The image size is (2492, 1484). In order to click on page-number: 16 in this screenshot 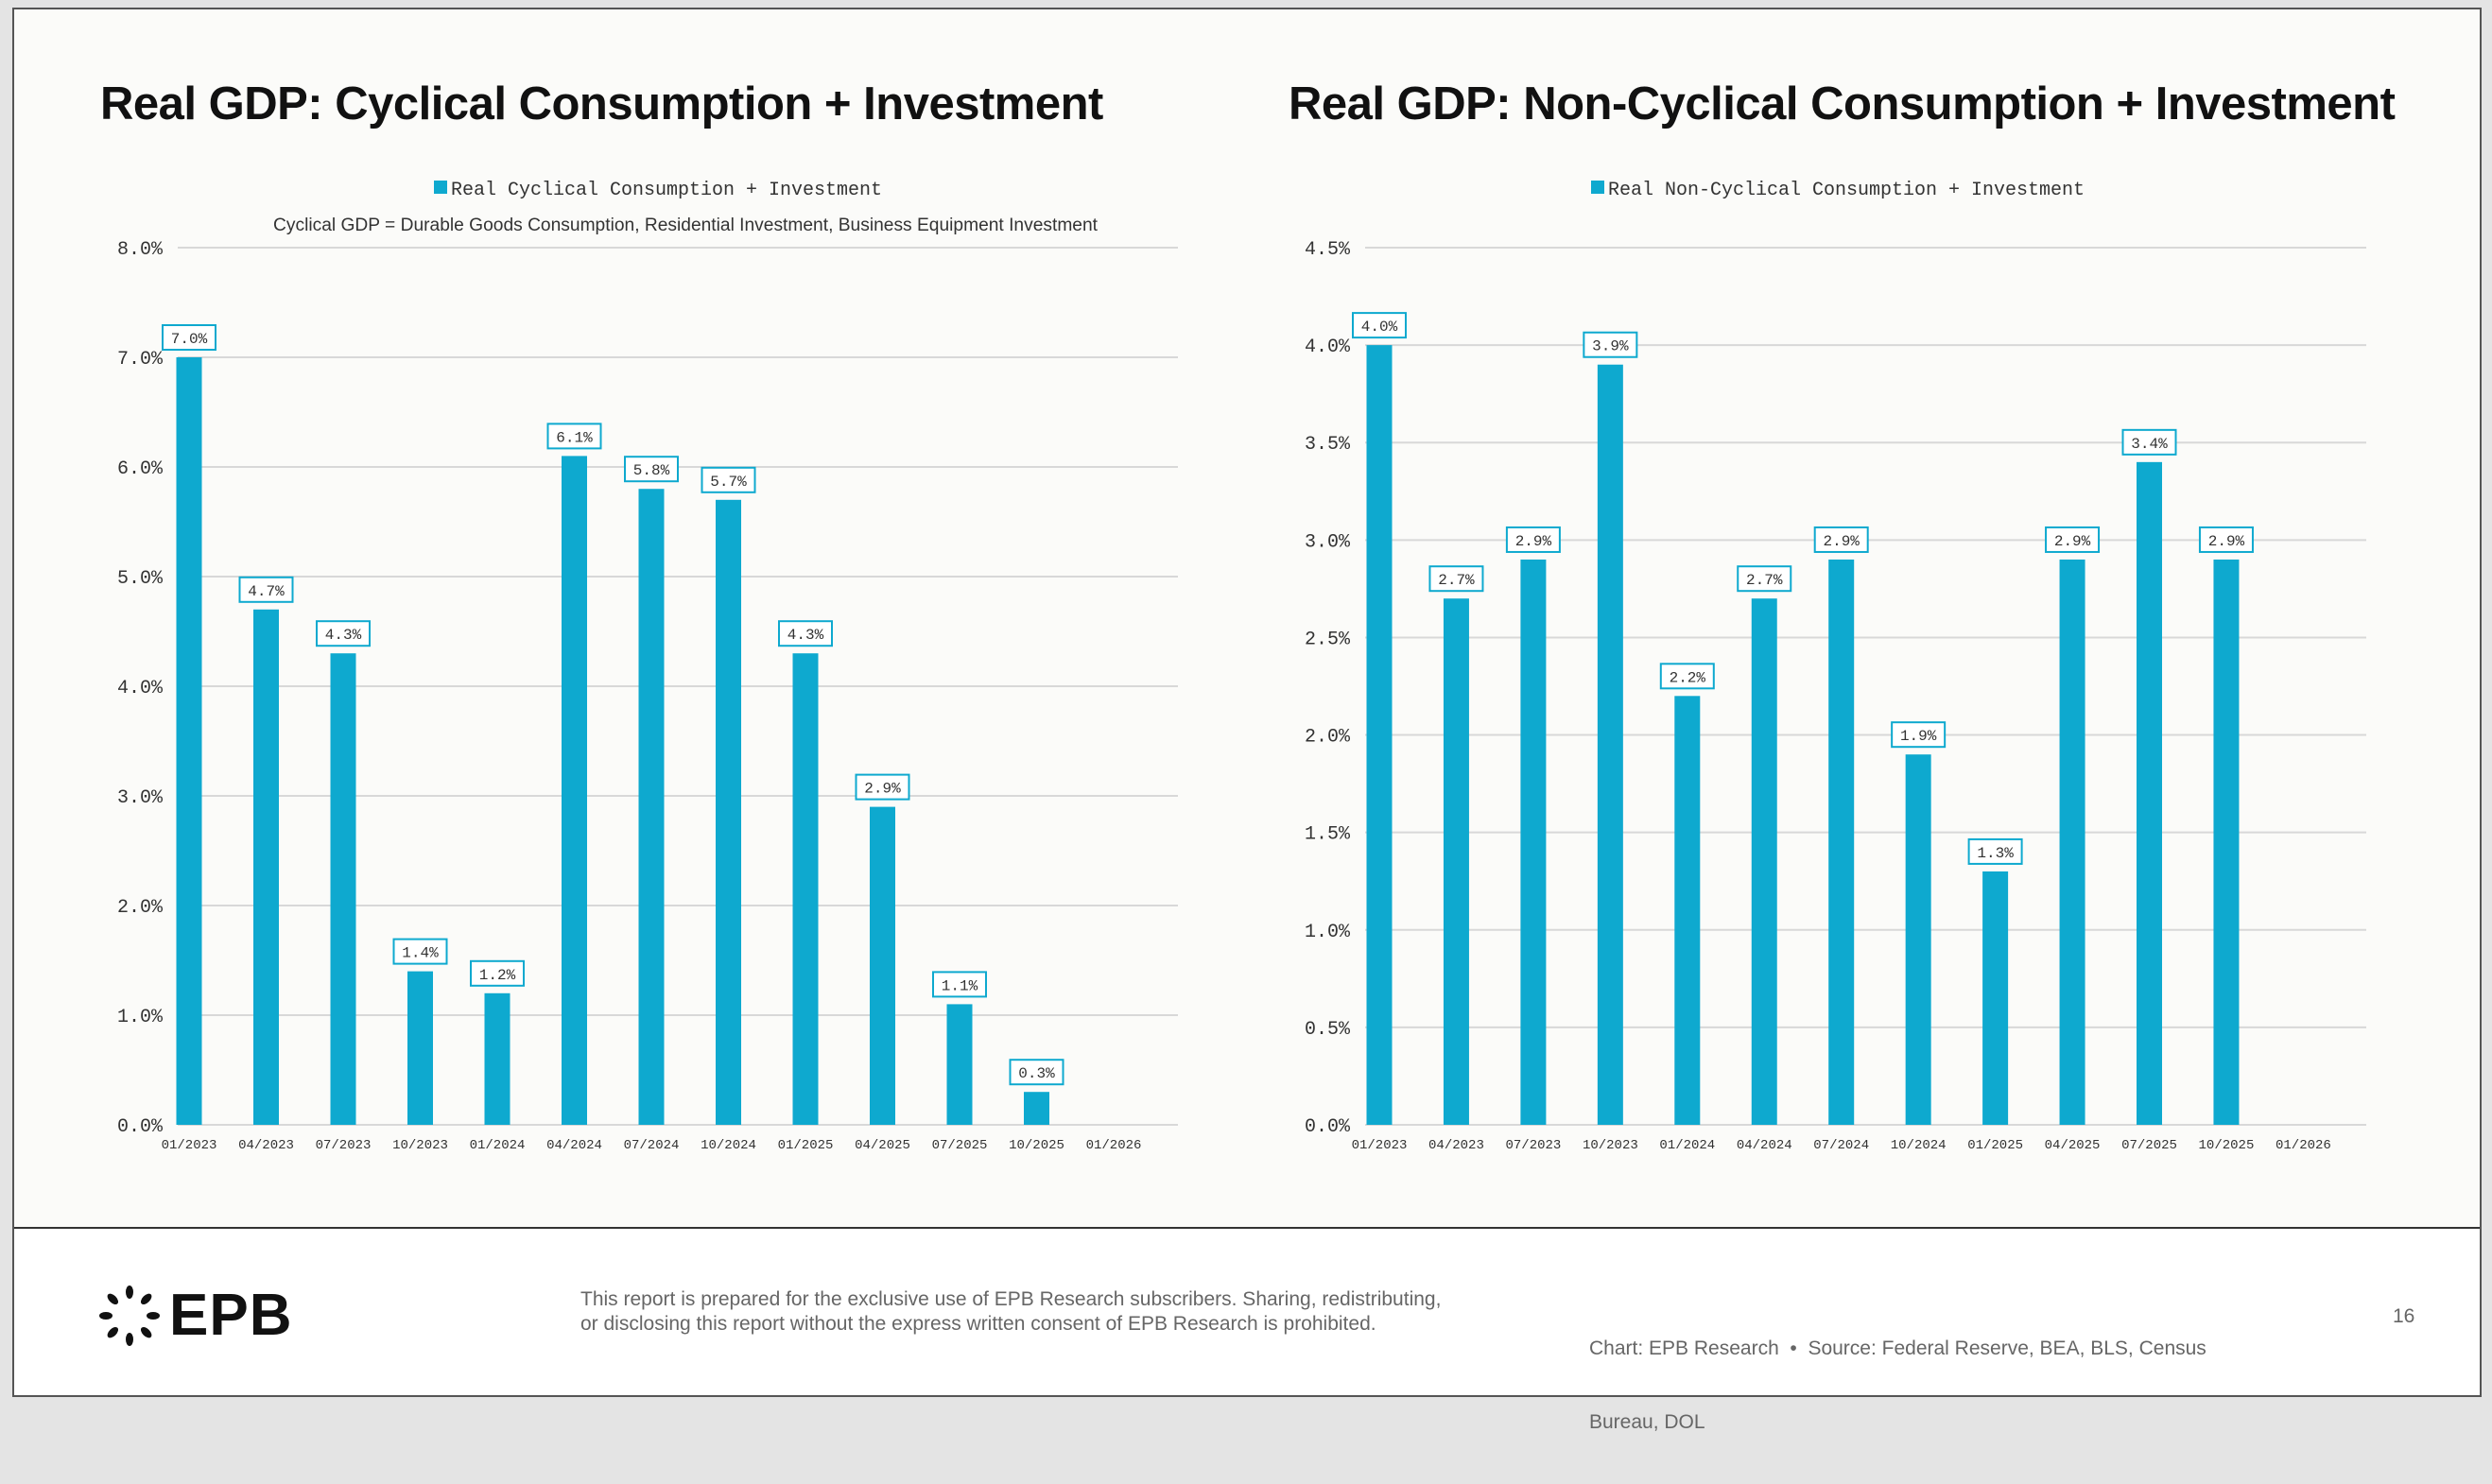, I will do `click(2404, 1316)`.